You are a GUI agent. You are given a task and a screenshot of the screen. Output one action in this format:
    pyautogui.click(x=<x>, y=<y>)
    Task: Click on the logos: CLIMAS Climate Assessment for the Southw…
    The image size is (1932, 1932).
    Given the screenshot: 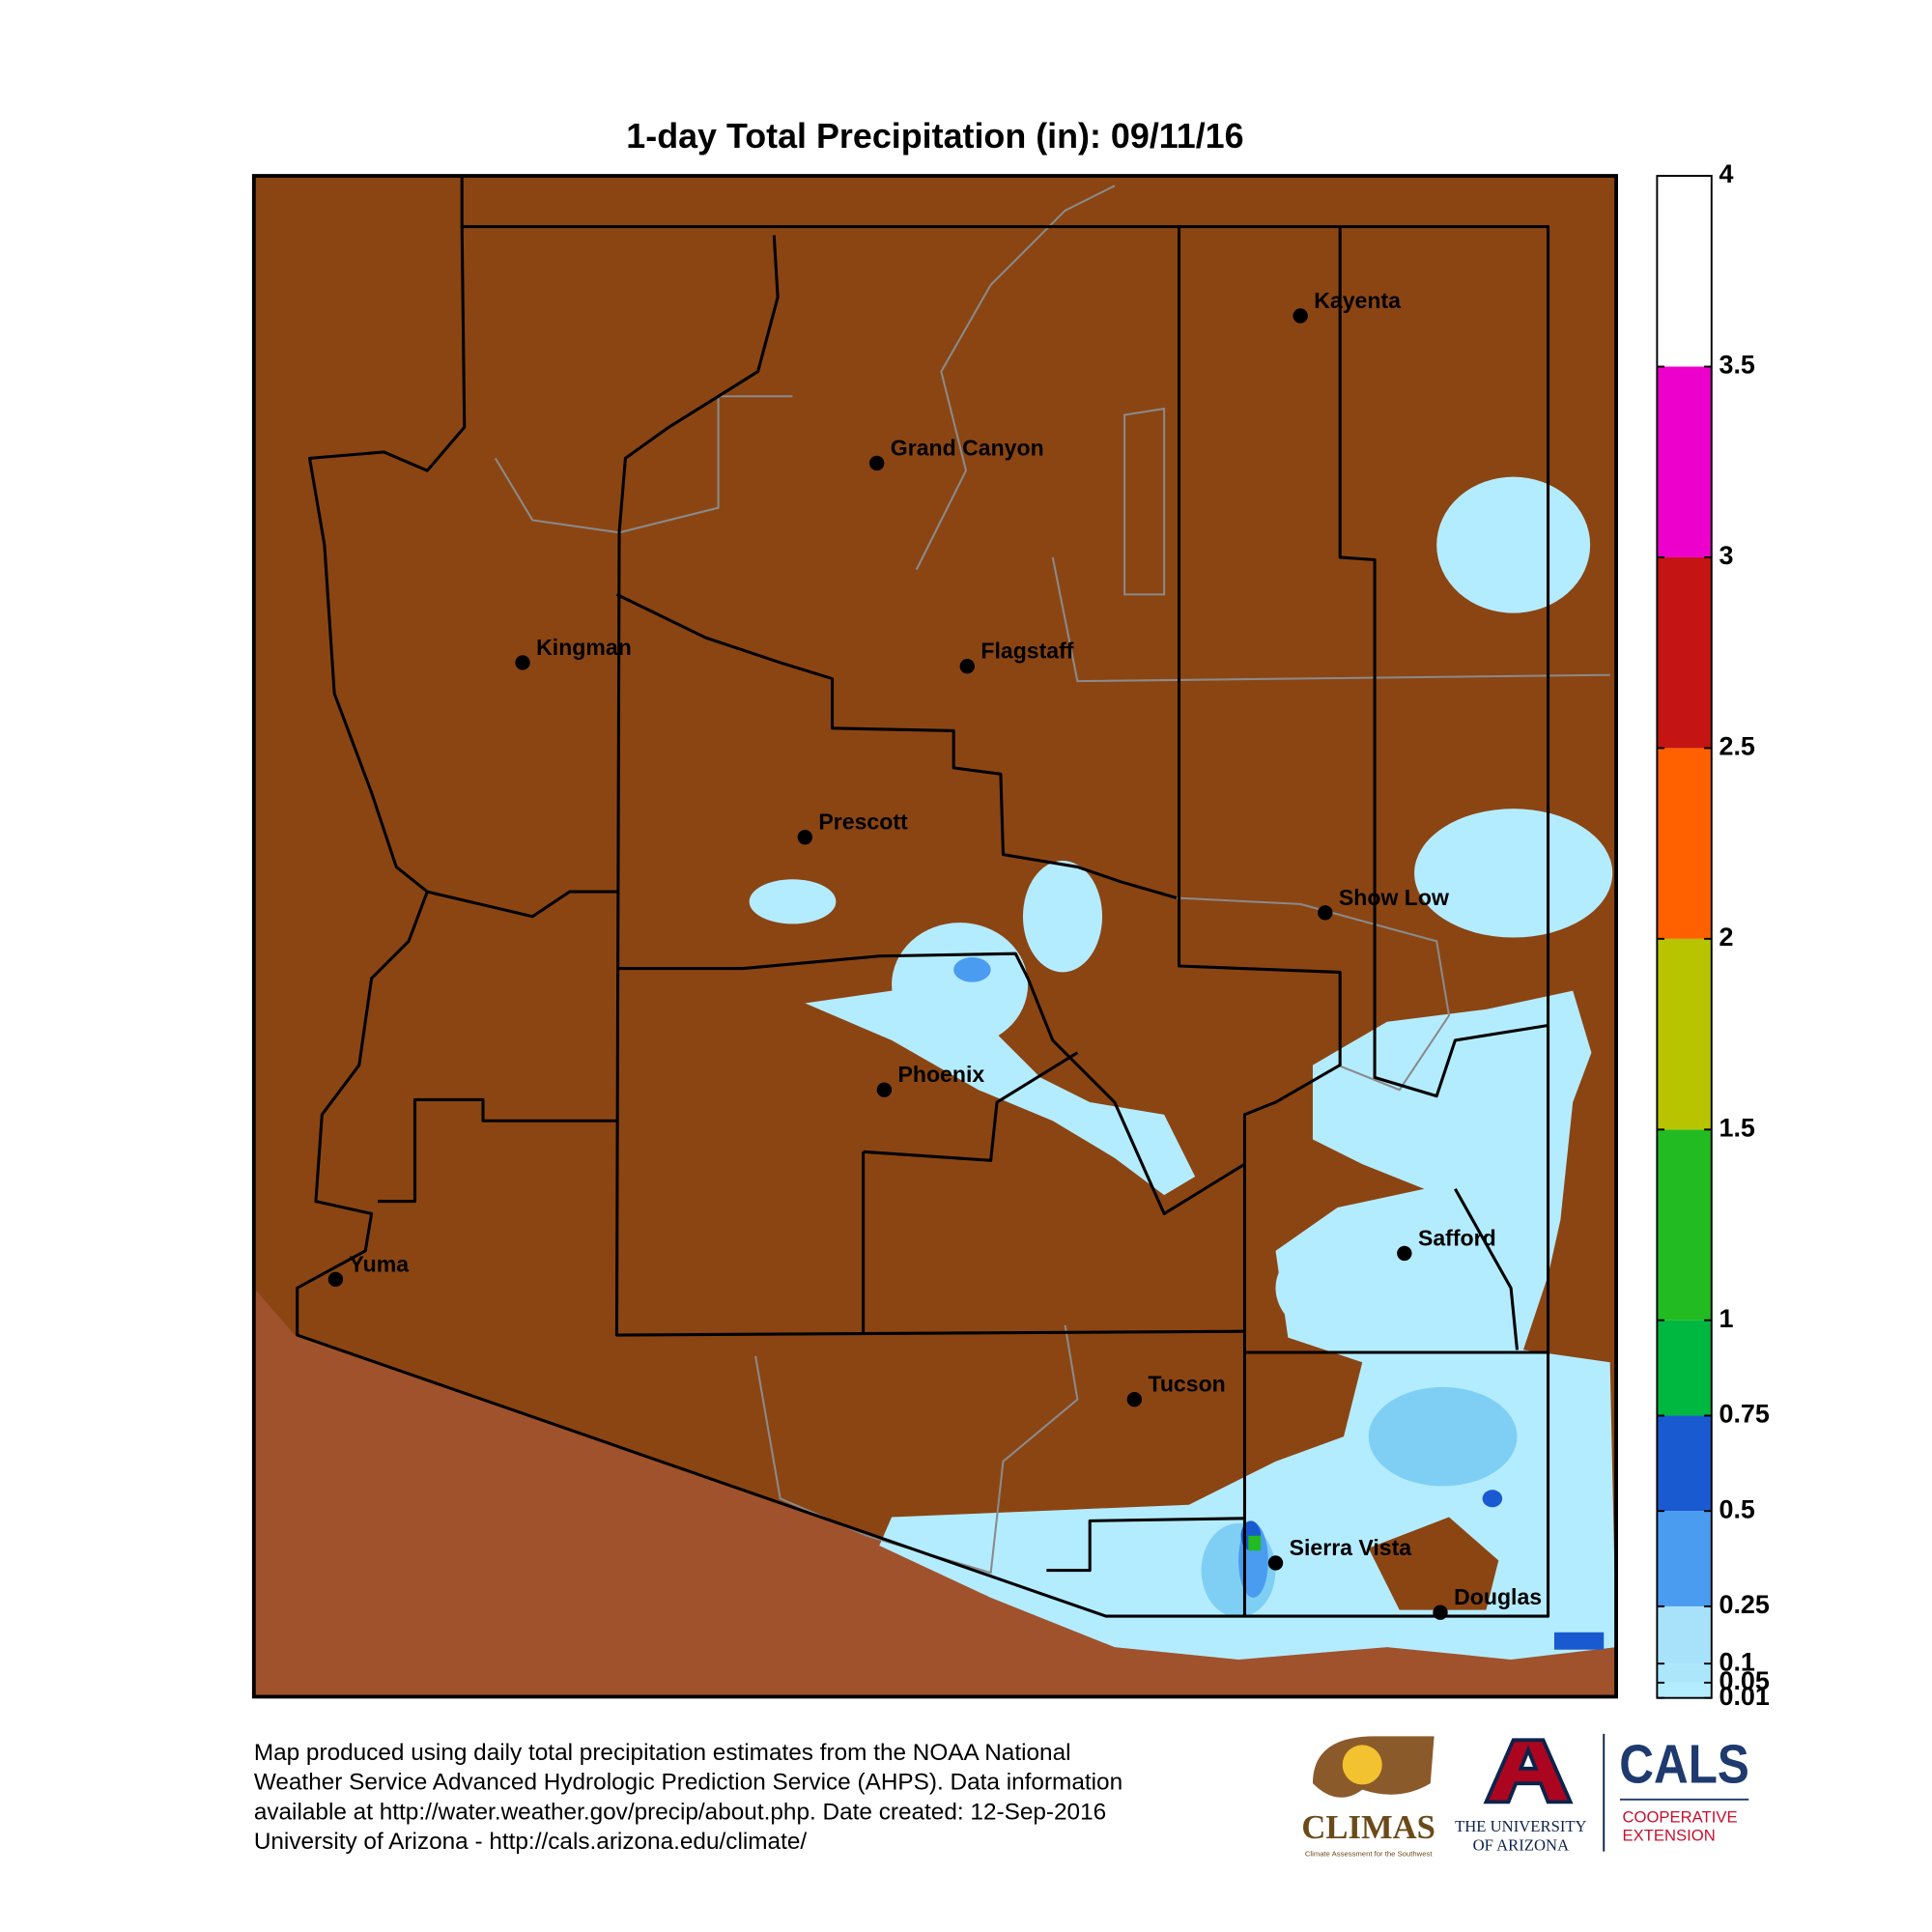 What is the action you would take?
    pyautogui.click(x=1524, y=1796)
    